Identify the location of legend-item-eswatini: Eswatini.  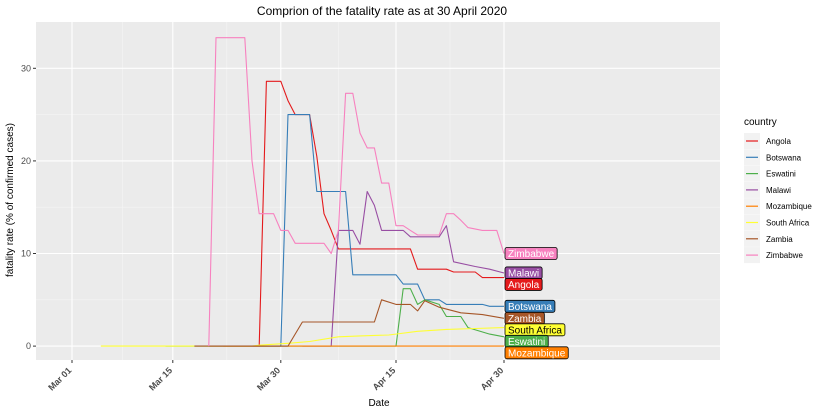
(770, 173).